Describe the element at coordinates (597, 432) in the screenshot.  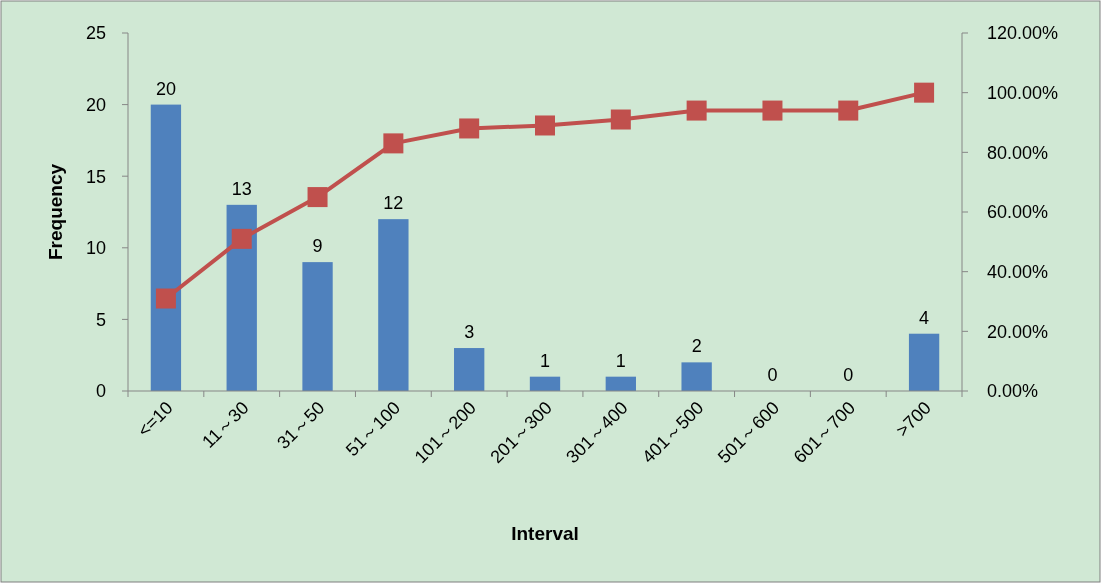
I see `x-tick-label: 301～400` at that location.